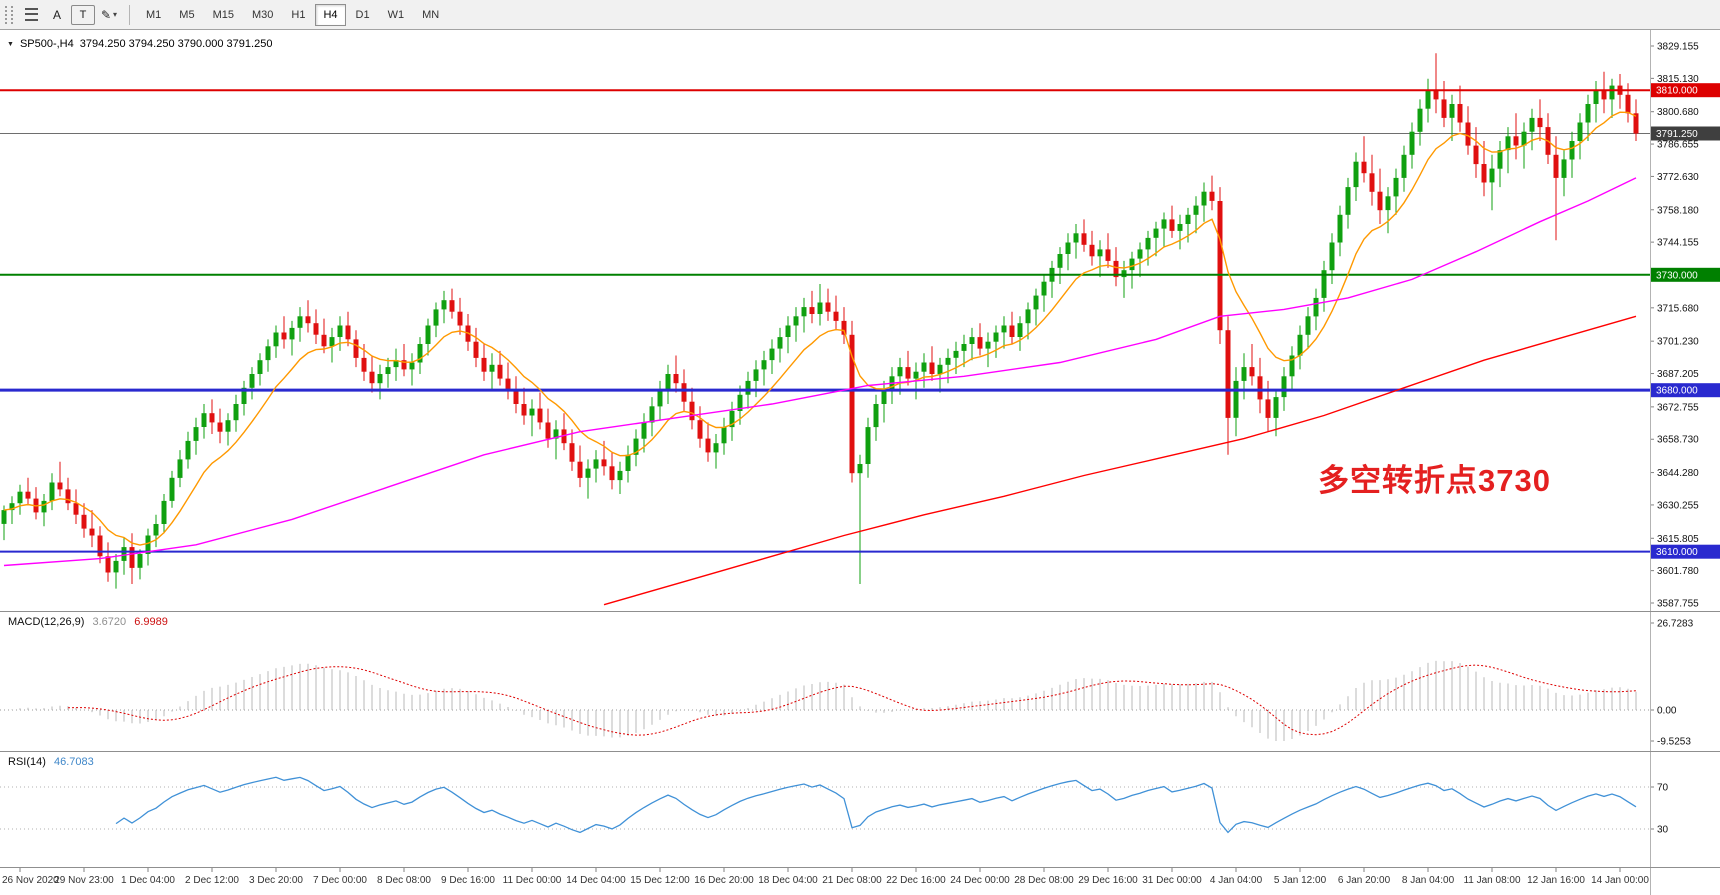  Describe the element at coordinates (46, 622) in the screenshot. I see `macd-name: MACD(12,26,9)` at that location.